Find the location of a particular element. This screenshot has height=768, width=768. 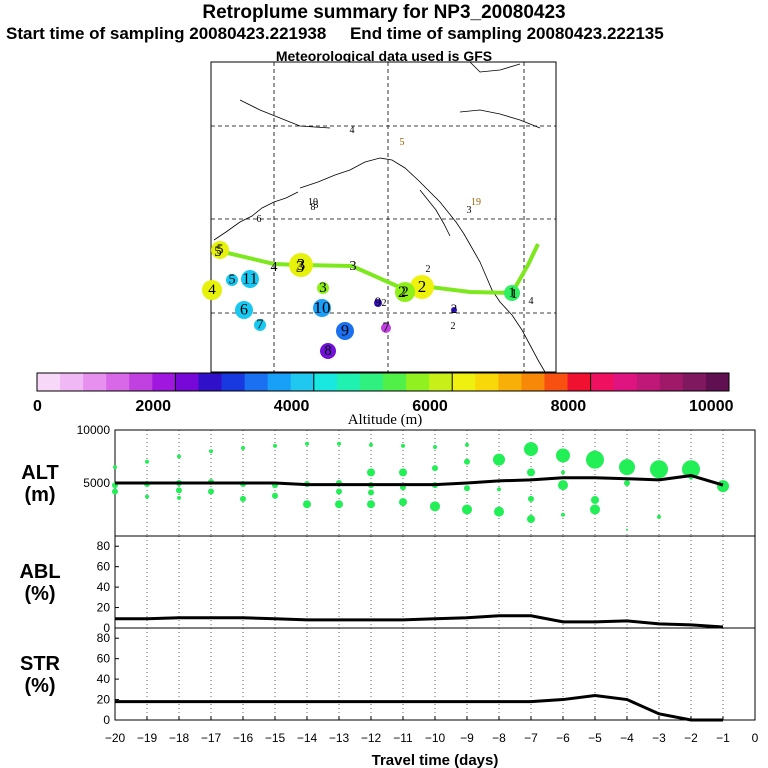

map-marker-label-1: 1 is located at coordinates (512, 293).